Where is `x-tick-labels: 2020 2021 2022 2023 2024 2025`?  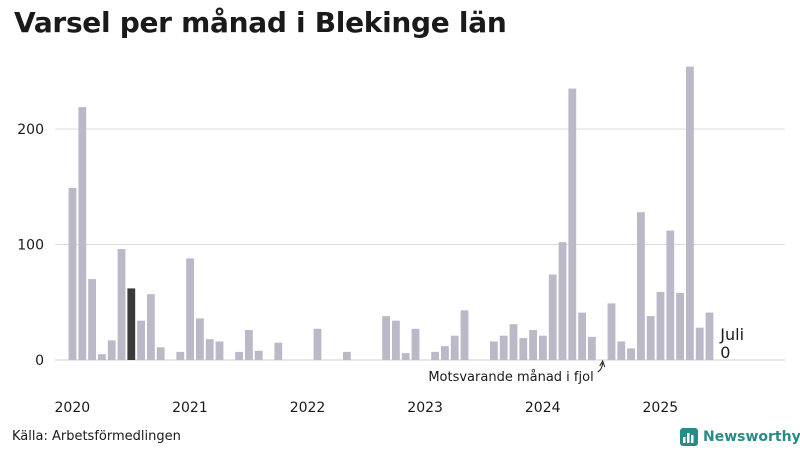
x-tick-labels: 2020 2021 2022 2023 2024 2025 is located at coordinates (367, 408).